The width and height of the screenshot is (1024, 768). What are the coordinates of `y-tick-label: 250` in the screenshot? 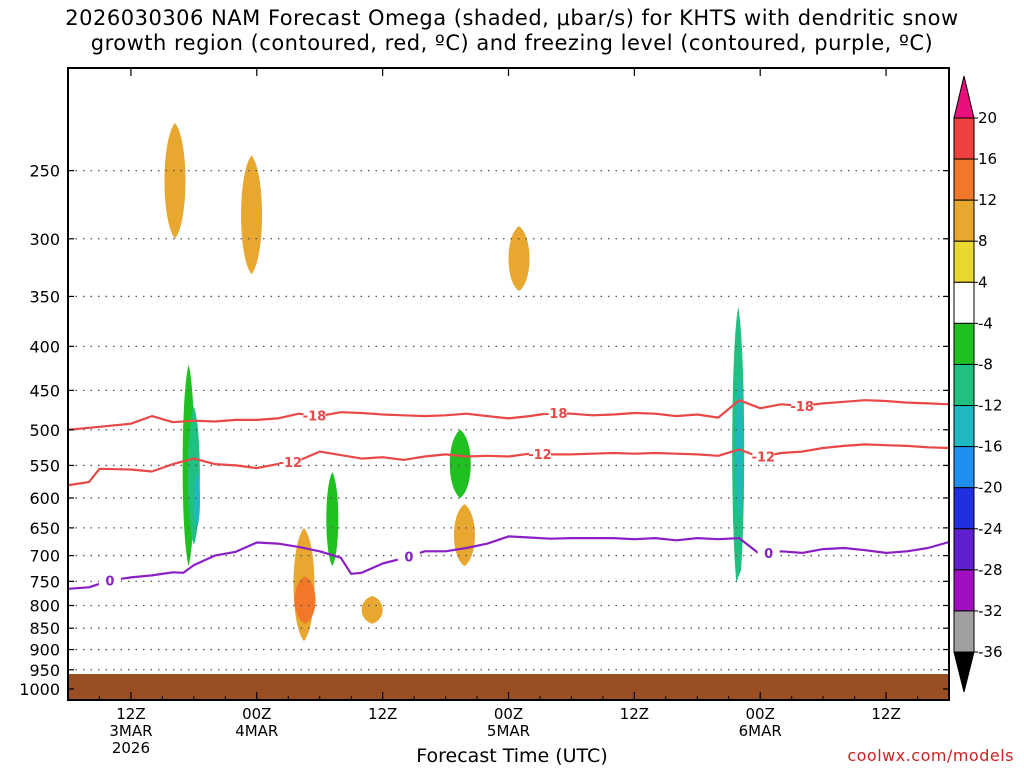 It's located at (44, 171).